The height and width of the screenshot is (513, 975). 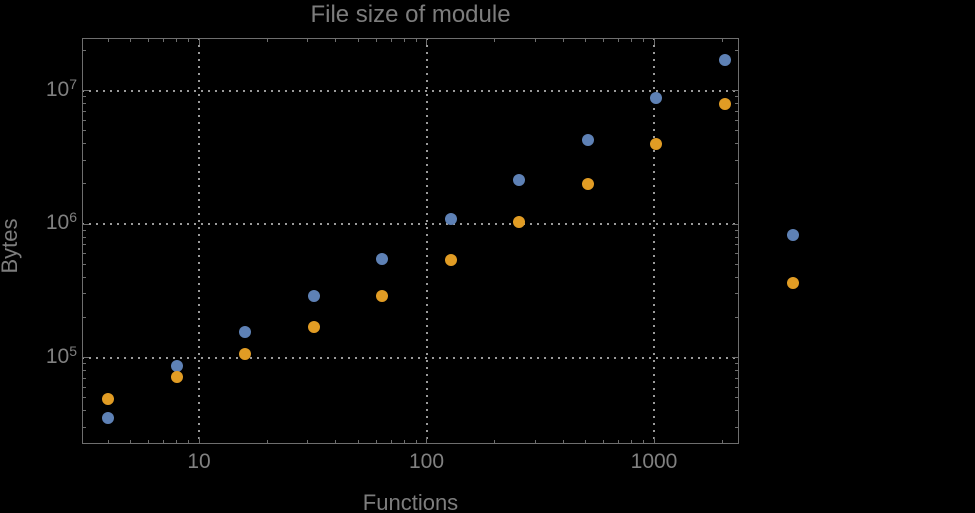 I want to click on y-gridline, so click(x=410, y=224).